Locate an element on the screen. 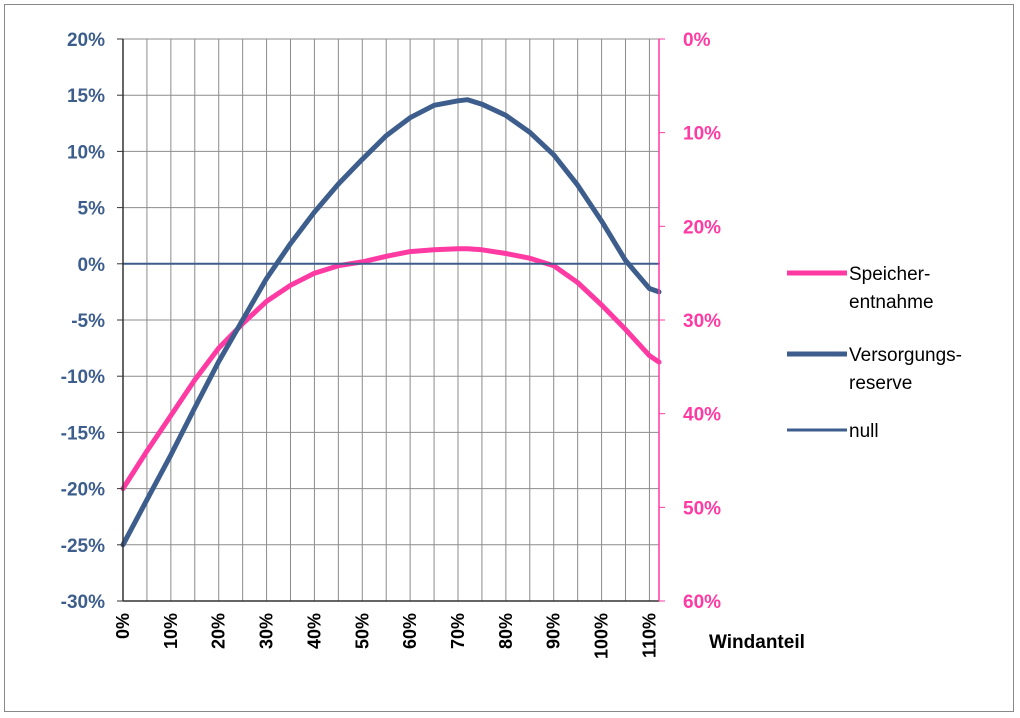 This screenshot has width=1020, height=718. x-tick-label: 20% is located at coordinates (219, 631).